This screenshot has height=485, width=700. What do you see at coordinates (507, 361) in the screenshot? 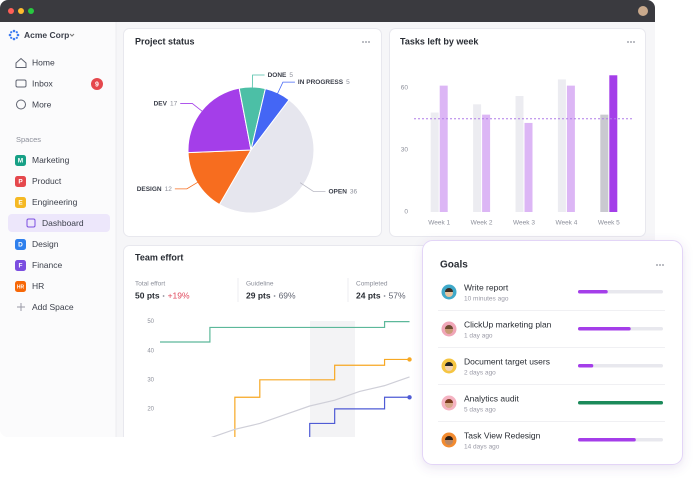
I see `goal-name: Document target users` at bounding box center [507, 361].